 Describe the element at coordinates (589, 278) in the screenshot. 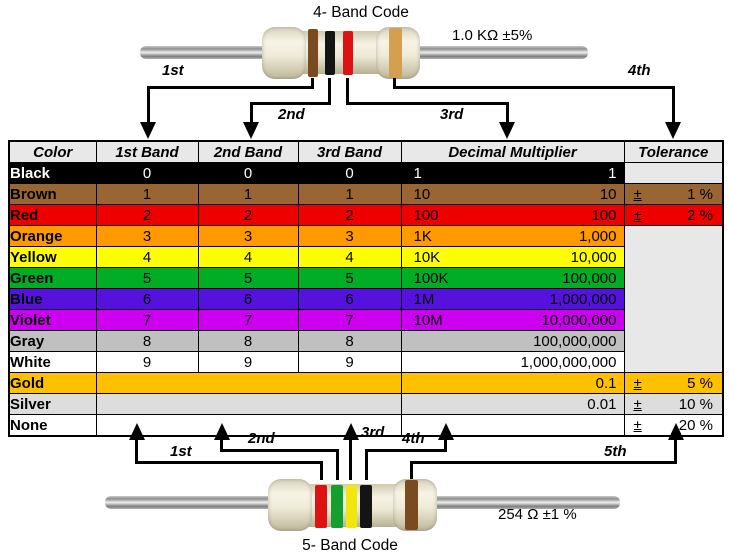

I see `multiplier-value: 100,000` at that location.